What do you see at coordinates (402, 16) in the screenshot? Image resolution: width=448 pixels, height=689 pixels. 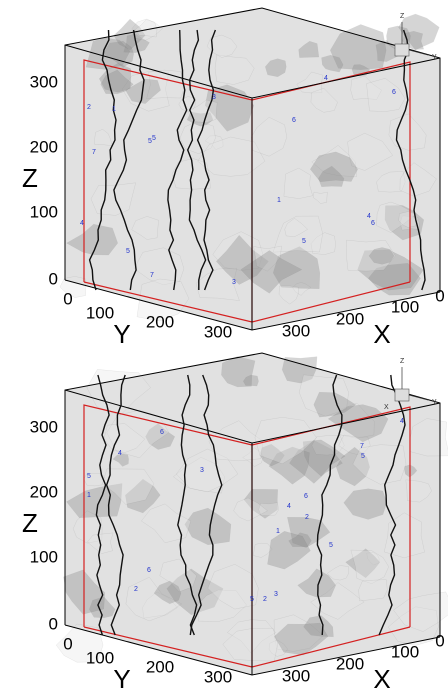 I see `triad-label: Z` at bounding box center [402, 16].